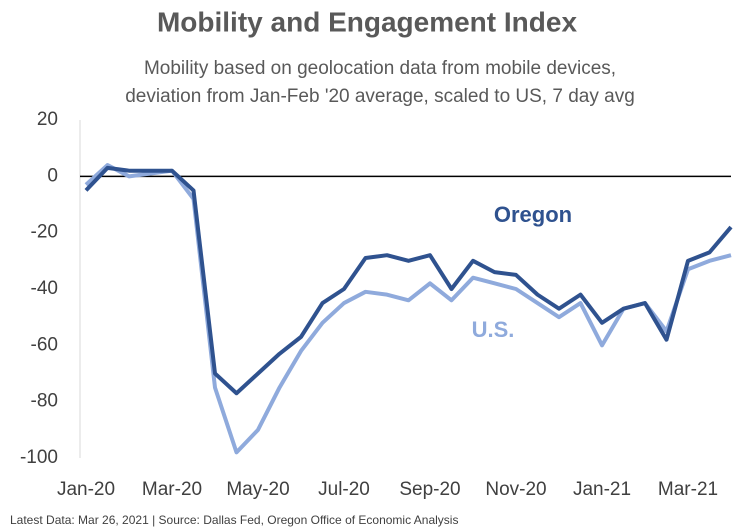 This screenshot has height=531, width=734. Describe the element at coordinates (44, 288) in the screenshot. I see `y-tick-label: -40` at that location.